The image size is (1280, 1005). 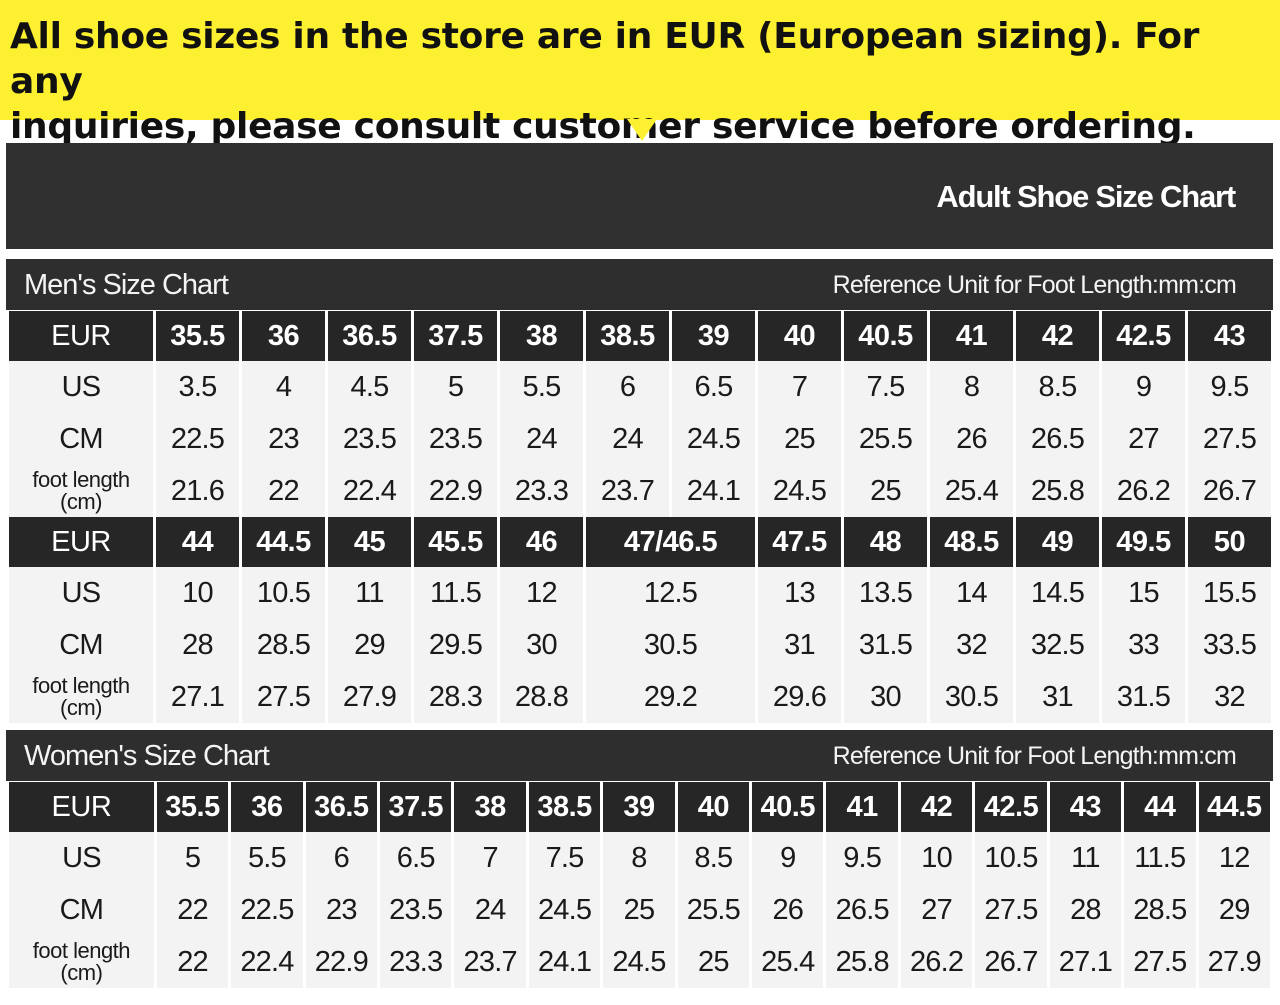 What do you see at coordinates (1160, 910) in the screenshot?
I see `cm-cell: 28.5` at bounding box center [1160, 910].